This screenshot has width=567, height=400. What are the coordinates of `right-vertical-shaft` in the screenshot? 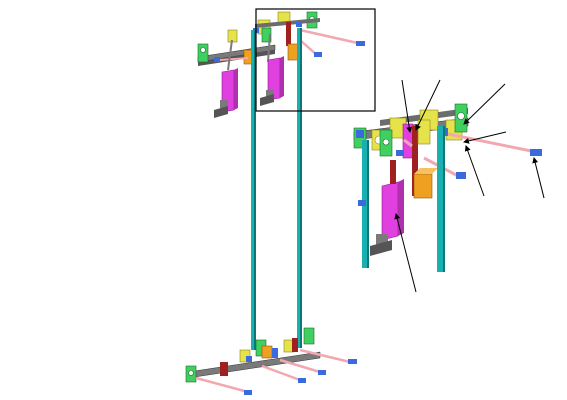 It's located at (299, 188).